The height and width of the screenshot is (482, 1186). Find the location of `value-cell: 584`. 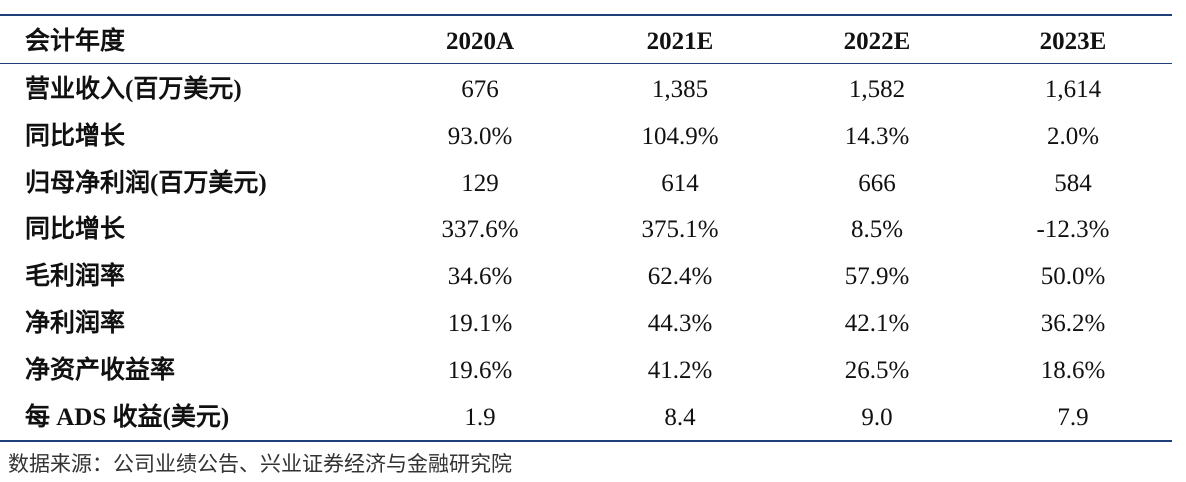

value-cell: 584 is located at coordinates (1073, 183).